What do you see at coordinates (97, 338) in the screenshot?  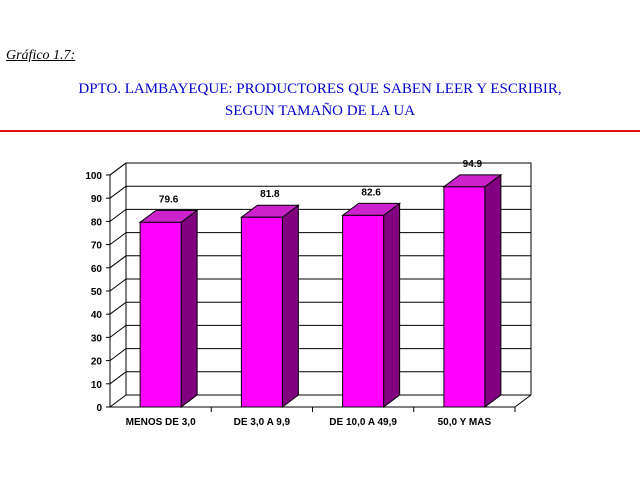 I see `y-tick-label: 30` at bounding box center [97, 338].